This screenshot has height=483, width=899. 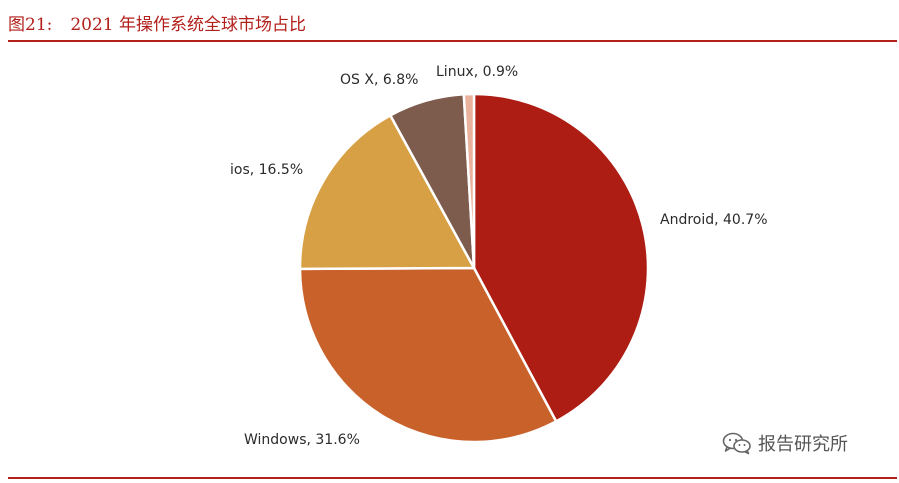 What do you see at coordinates (452, 478) in the screenshot?
I see `bottom-rule` at bounding box center [452, 478].